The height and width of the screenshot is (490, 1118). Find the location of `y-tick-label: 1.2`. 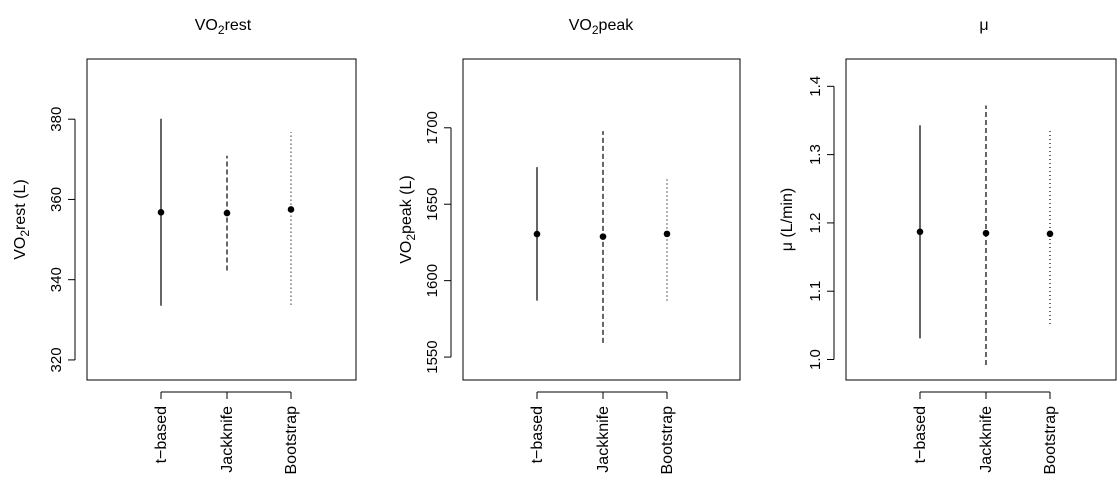

y-tick-label: 1.2 is located at coordinates (815, 222).